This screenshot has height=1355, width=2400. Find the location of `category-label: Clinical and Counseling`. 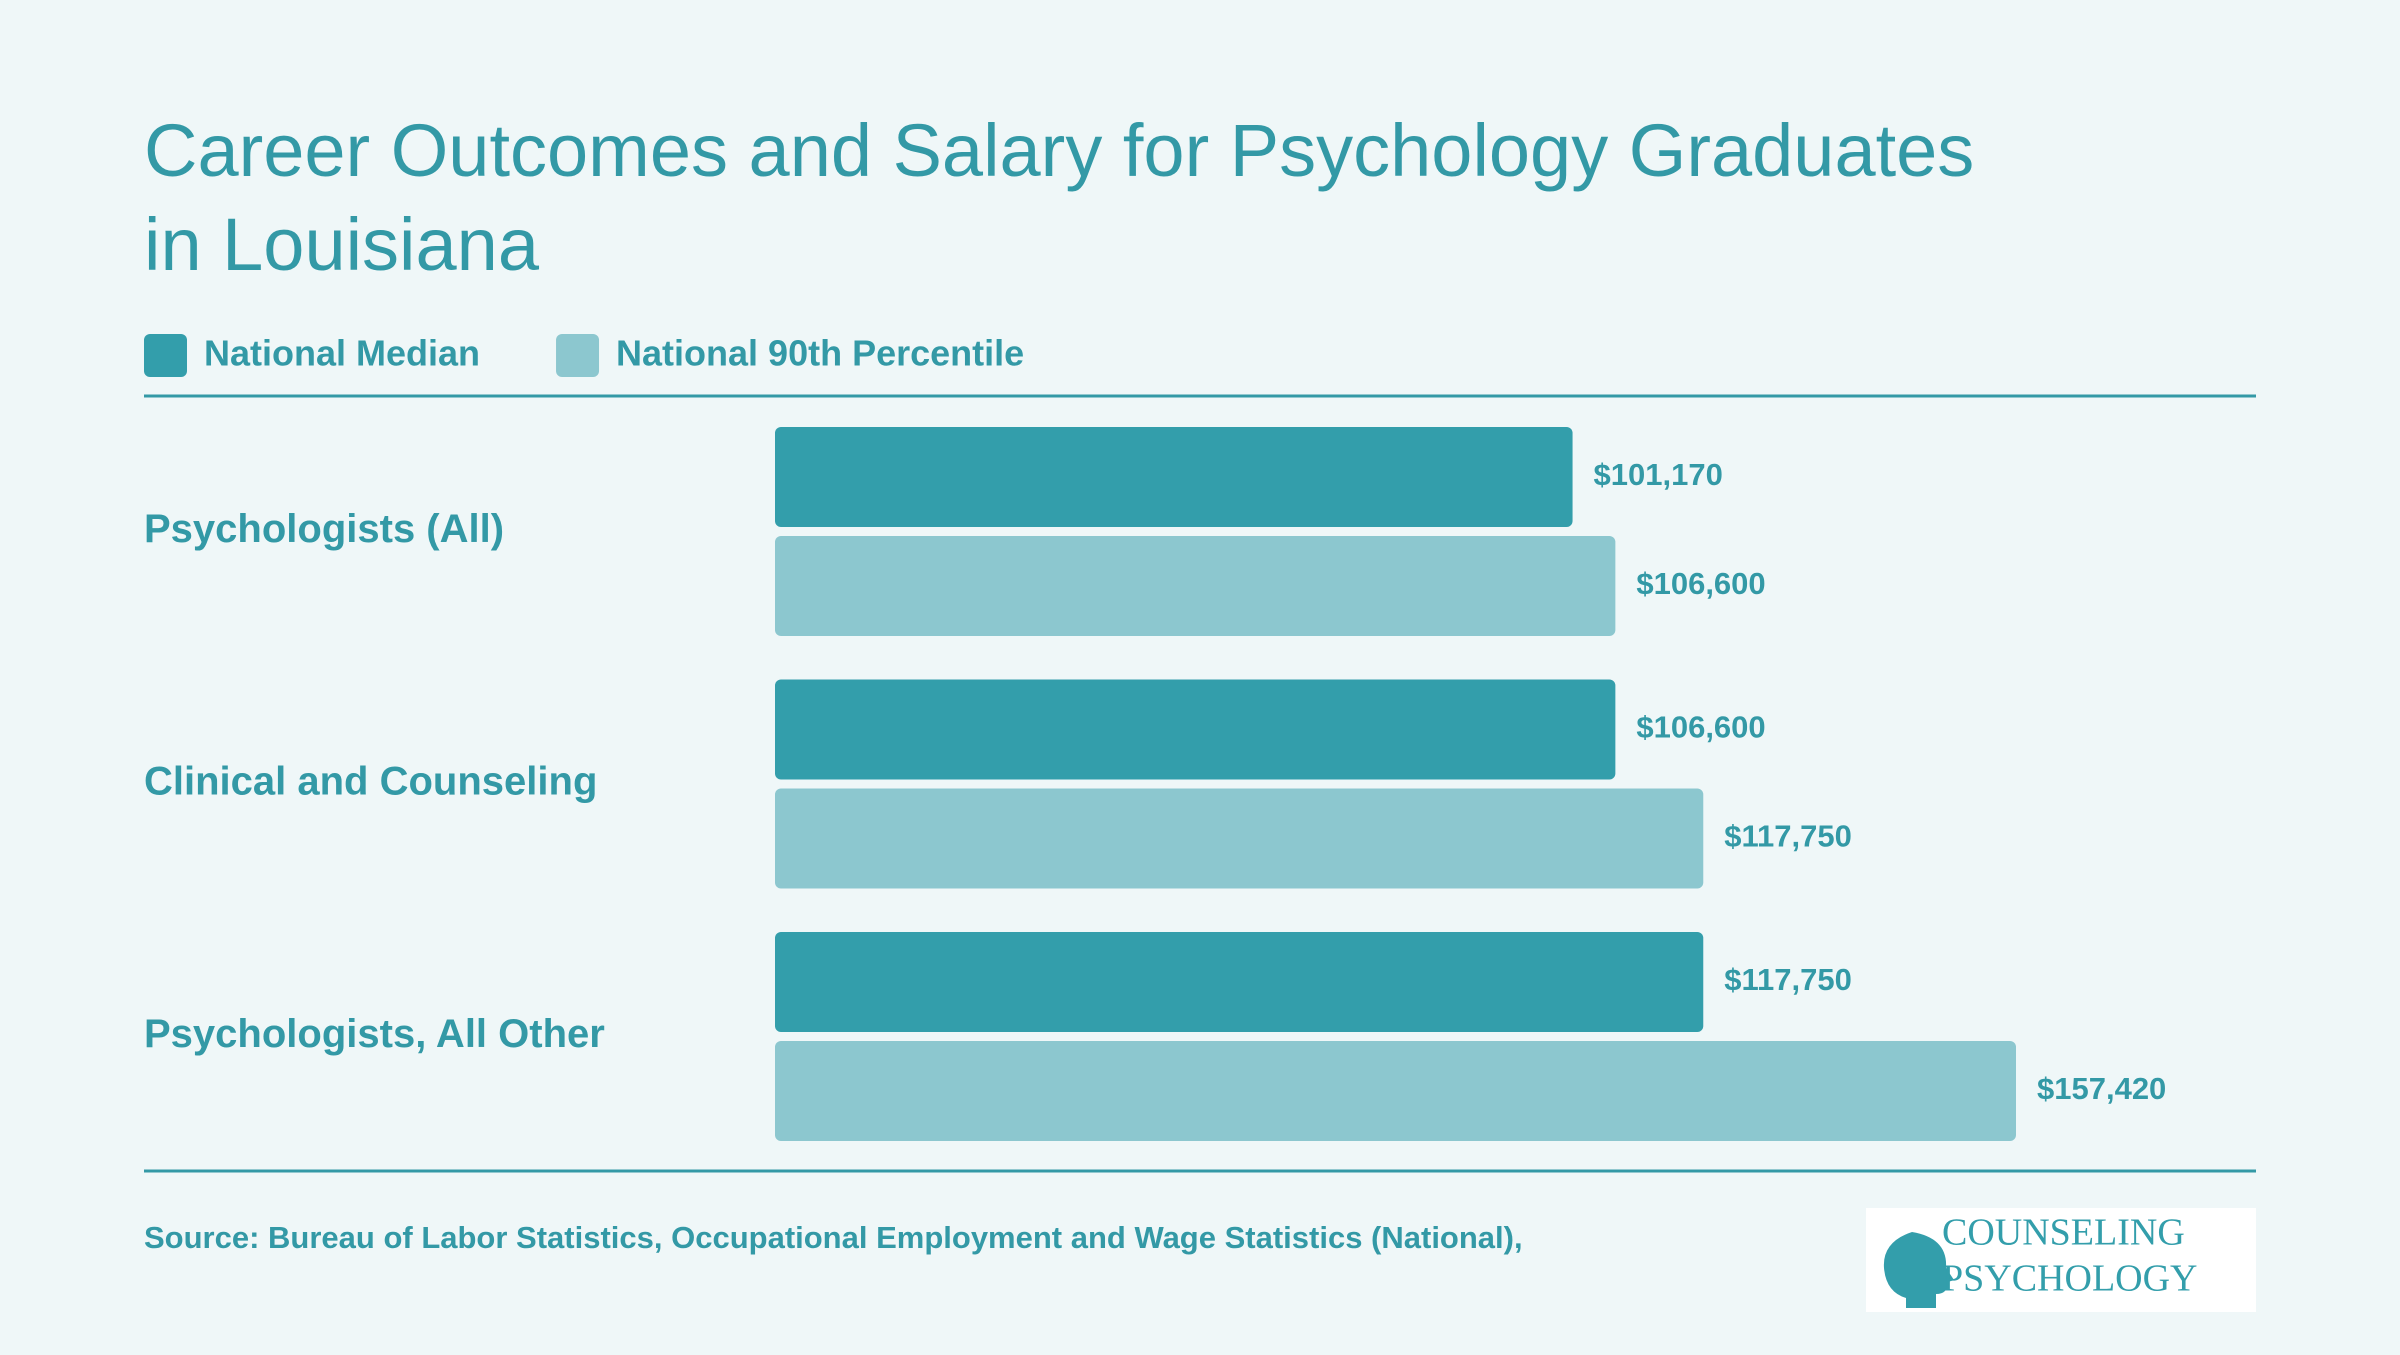

category-label: Clinical and Counseling is located at coordinates (370, 782).